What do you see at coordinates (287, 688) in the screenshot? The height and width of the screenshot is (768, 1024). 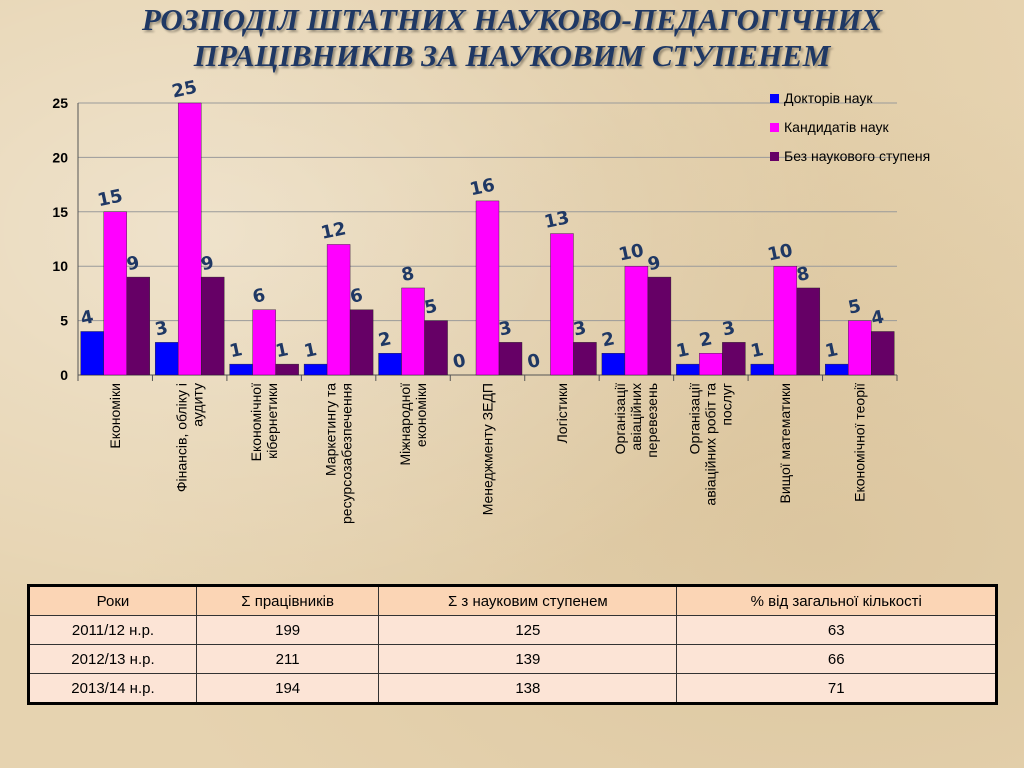 I see `cell-total: 194` at bounding box center [287, 688].